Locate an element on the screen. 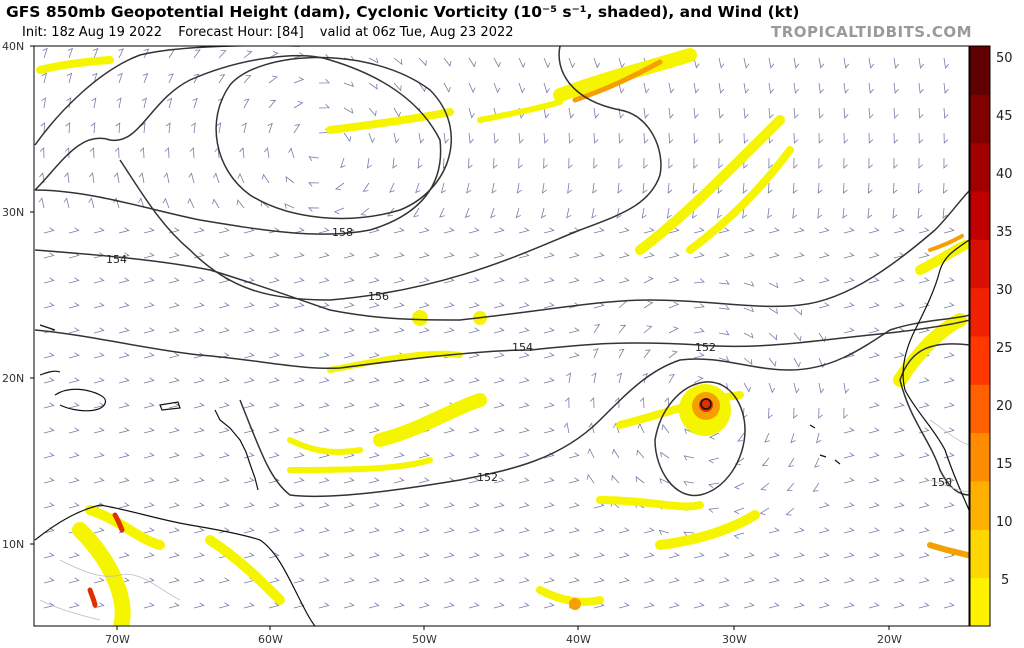 The image size is (1024, 648). vort-blob is located at coordinates (706, 404).